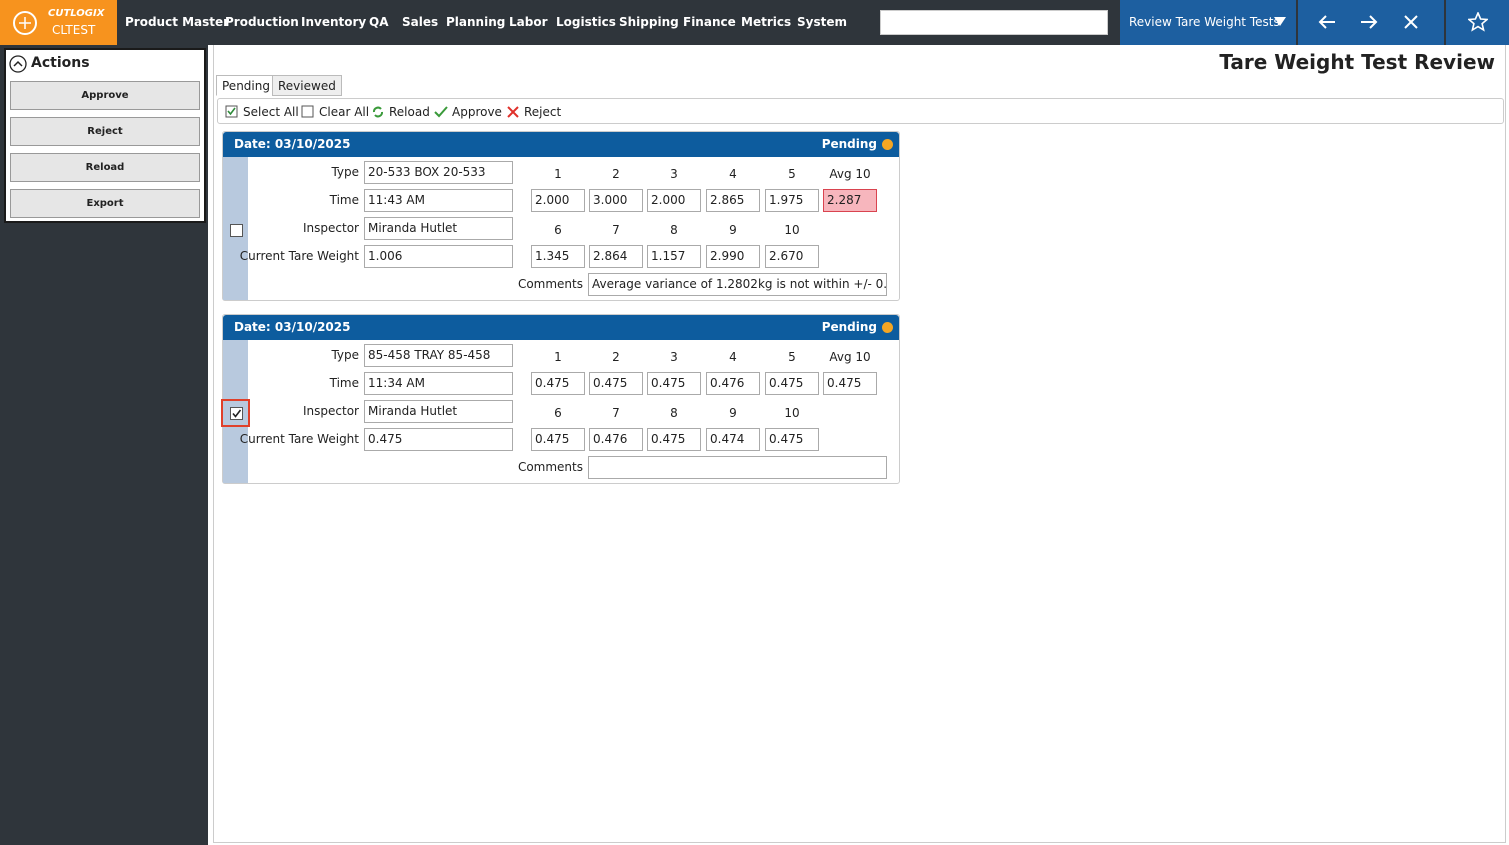  I want to click on reading-header: 3, so click(674, 357).